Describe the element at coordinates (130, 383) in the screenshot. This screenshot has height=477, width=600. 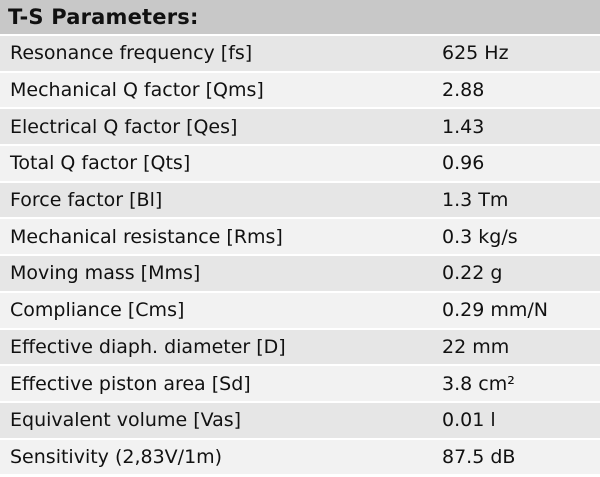
I see `parameter-label: Effective piston area [Sd]` at that location.